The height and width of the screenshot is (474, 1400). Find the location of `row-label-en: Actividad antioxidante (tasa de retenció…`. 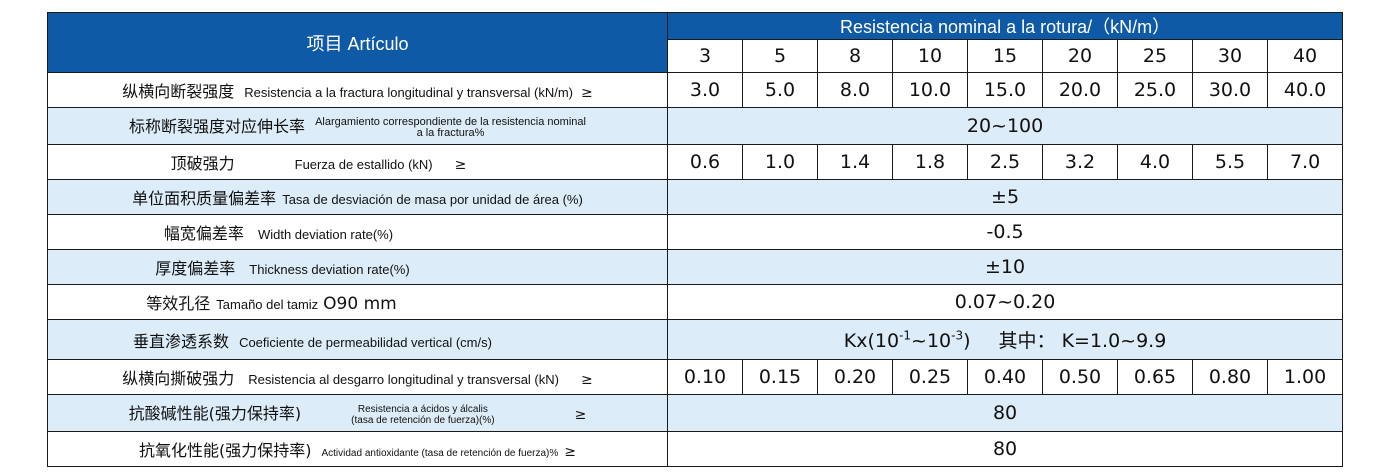

row-label-en: Actividad antioxidante (tasa de retenció… is located at coordinates (440, 453).